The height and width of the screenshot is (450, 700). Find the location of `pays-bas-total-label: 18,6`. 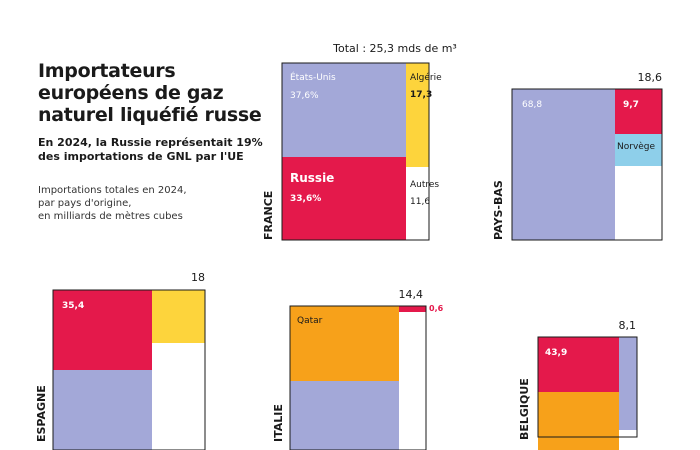

pays-bas-total-label: 18,6 is located at coordinates (650, 77).